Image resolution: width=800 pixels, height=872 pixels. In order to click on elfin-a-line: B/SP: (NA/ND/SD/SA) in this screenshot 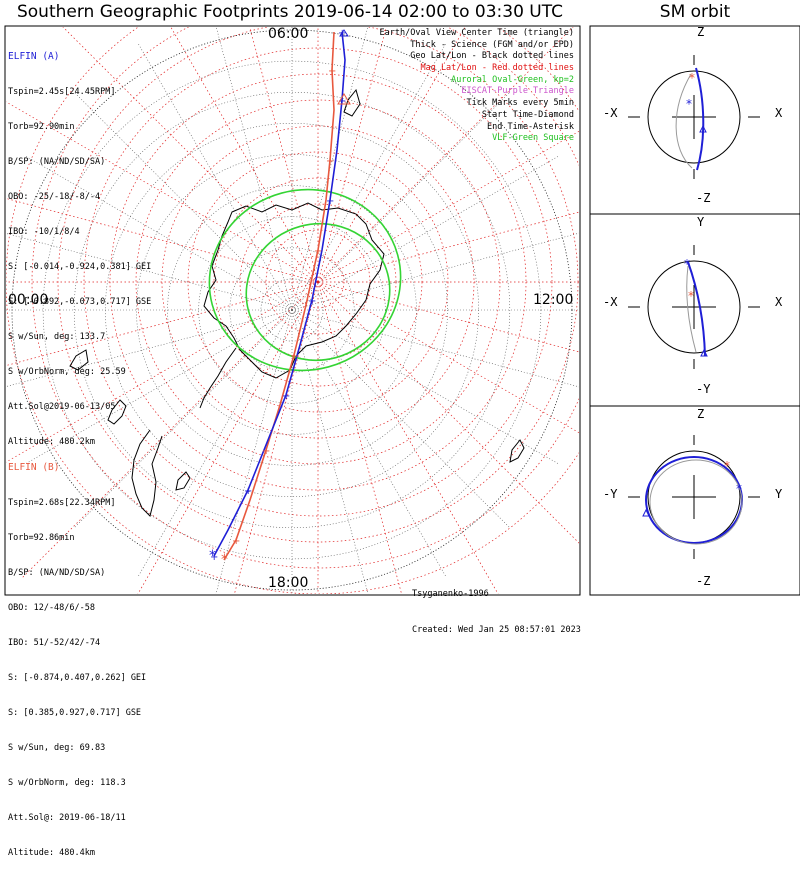, I will do `click(57, 161)`.